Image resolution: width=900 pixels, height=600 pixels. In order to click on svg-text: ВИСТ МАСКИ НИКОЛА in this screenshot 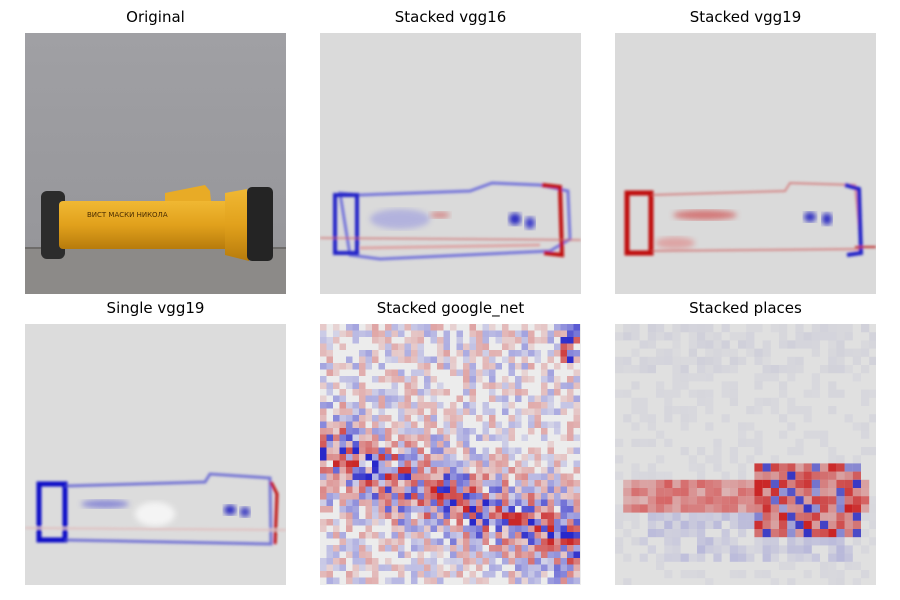, I will do `click(127, 215)`.